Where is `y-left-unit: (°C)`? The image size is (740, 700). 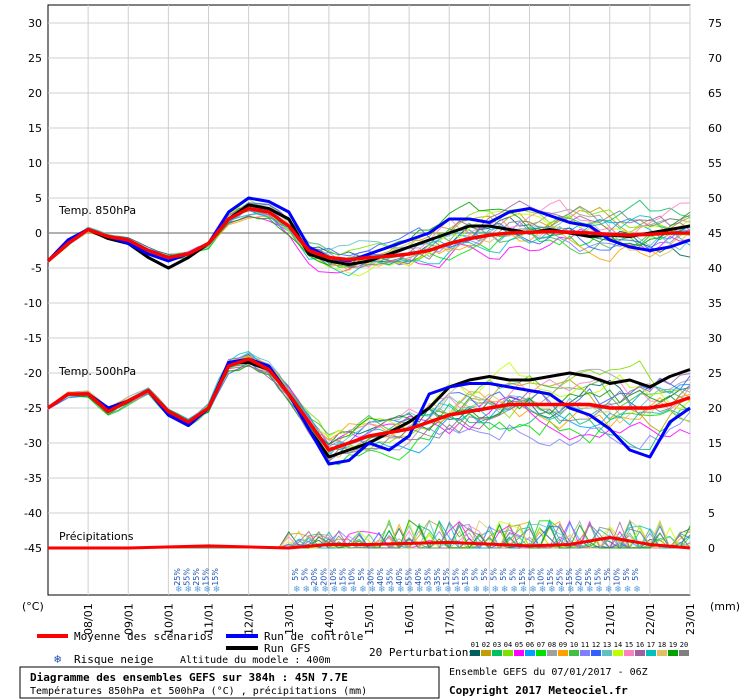
y-left-unit: (°C) is located at coordinates (33, 606).